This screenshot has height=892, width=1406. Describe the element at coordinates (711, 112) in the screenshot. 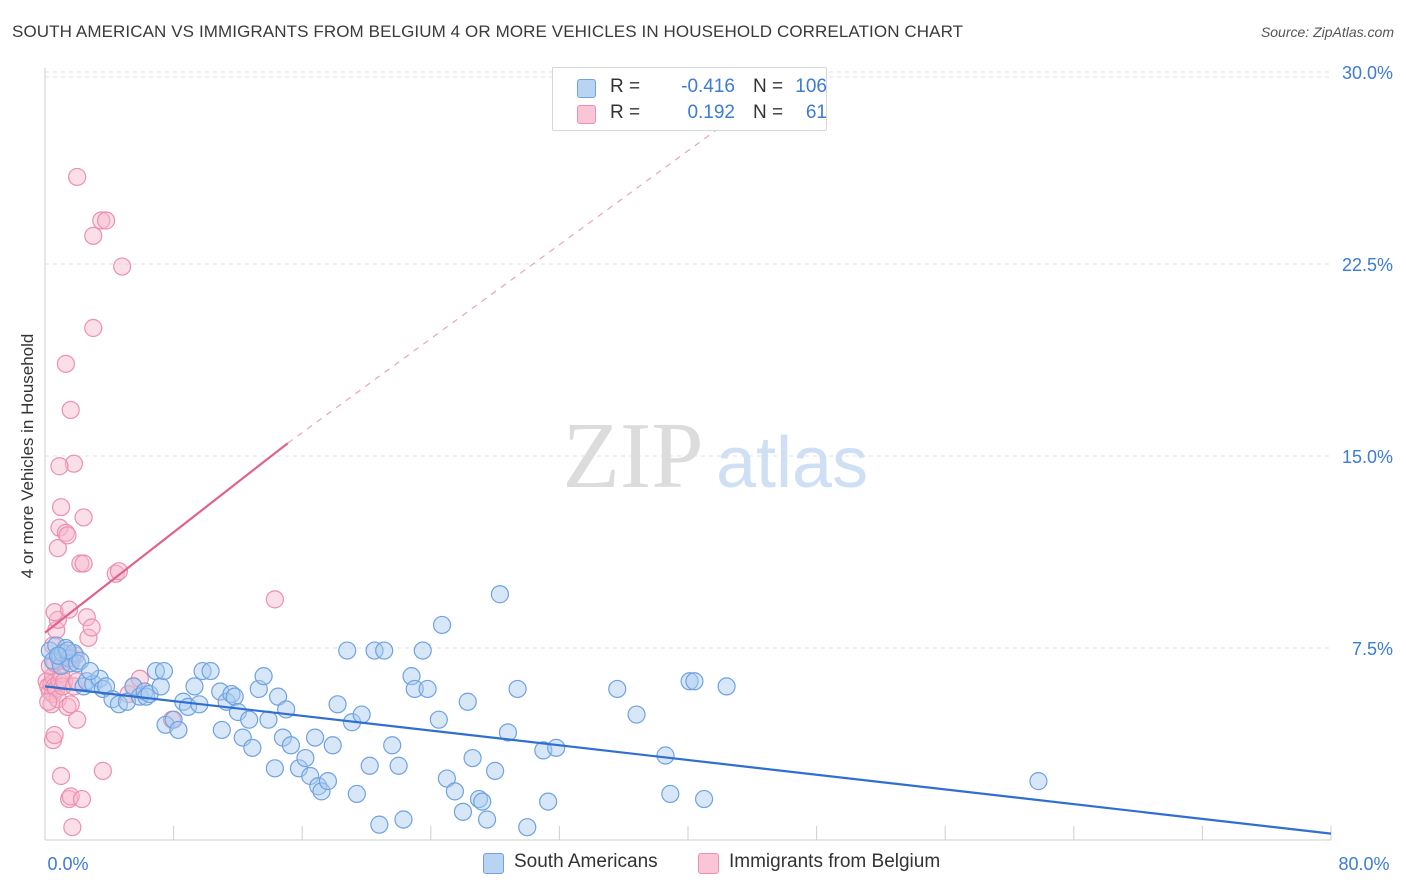

I see `legend-r-value: 0.192` at that location.